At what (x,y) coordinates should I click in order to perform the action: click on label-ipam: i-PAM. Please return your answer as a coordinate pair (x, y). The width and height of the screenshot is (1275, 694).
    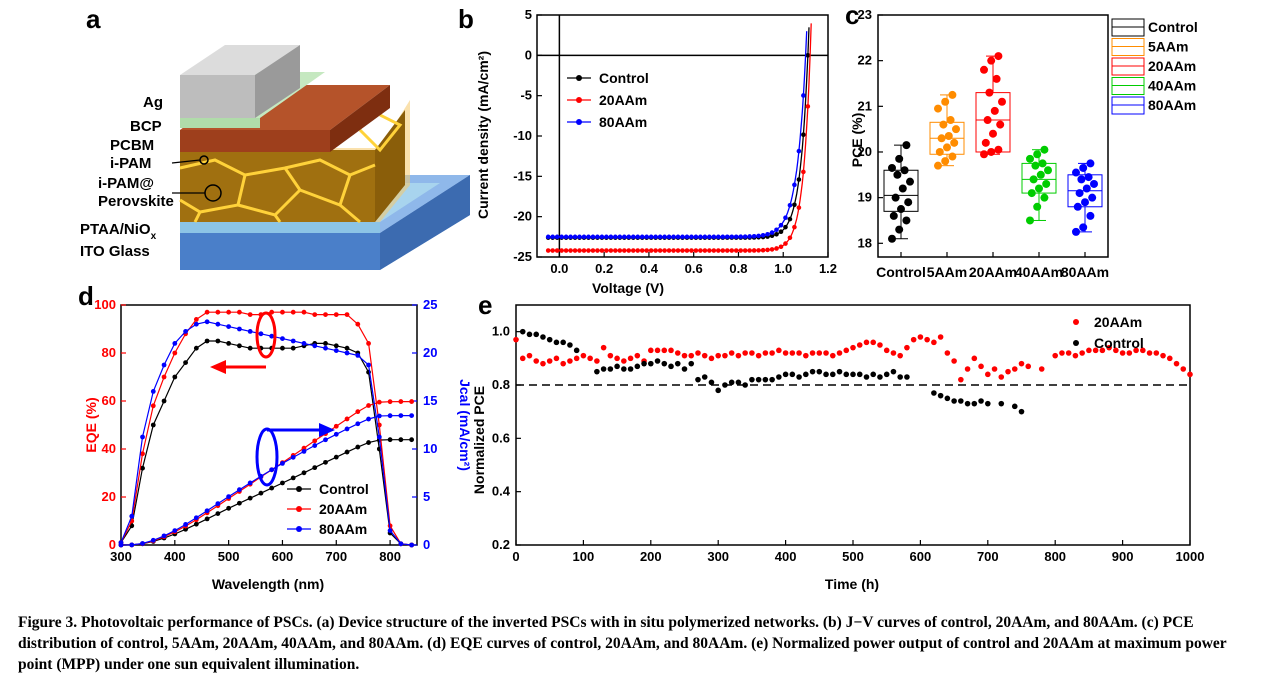
    Looking at the image, I should click on (130, 163).